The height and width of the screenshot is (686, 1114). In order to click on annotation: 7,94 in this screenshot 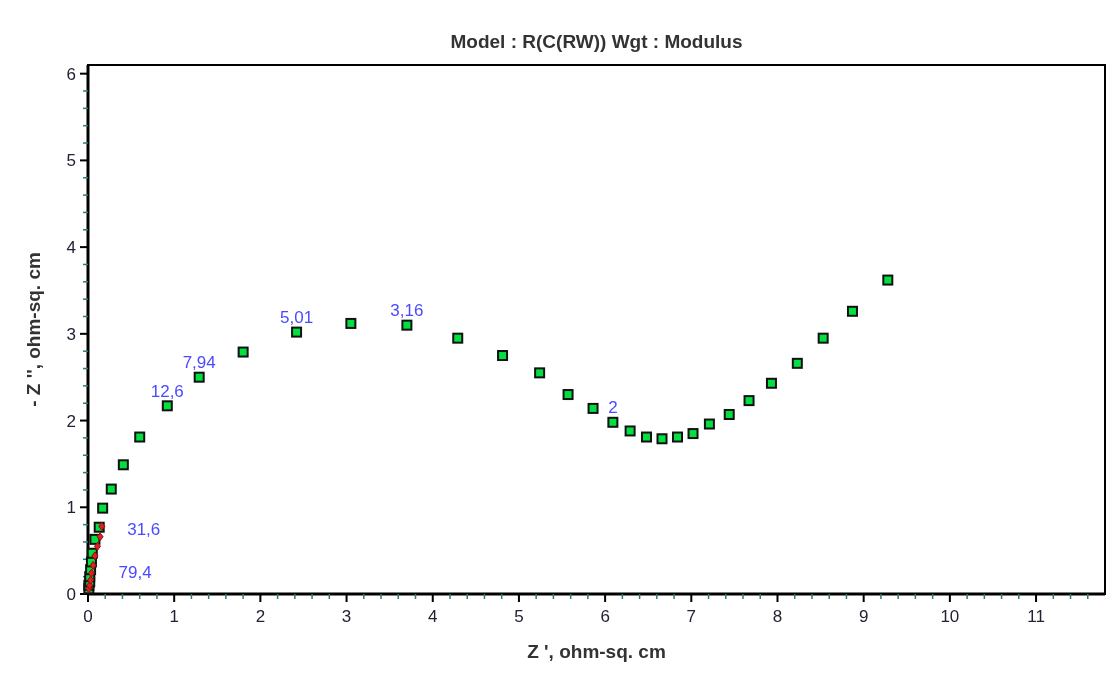, I will do `click(199, 363)`.